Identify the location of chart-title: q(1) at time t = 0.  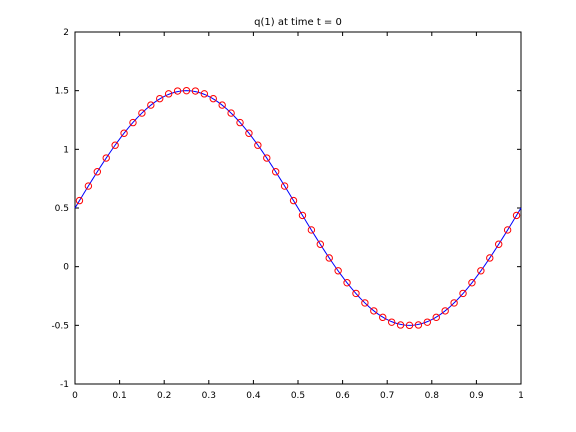
(298, 22).